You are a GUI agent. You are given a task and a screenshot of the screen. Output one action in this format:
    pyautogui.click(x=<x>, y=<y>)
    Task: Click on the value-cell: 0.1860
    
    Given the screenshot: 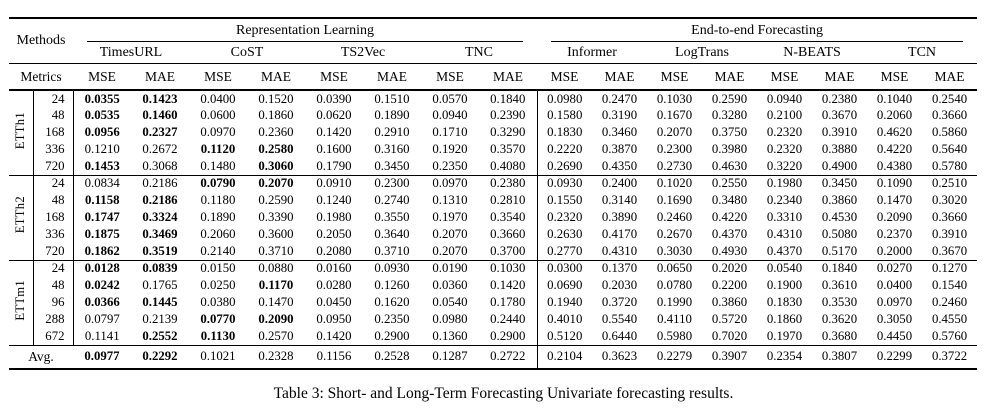 What is the action you would take?
    pyautogui.click(x=784, y=319)
    